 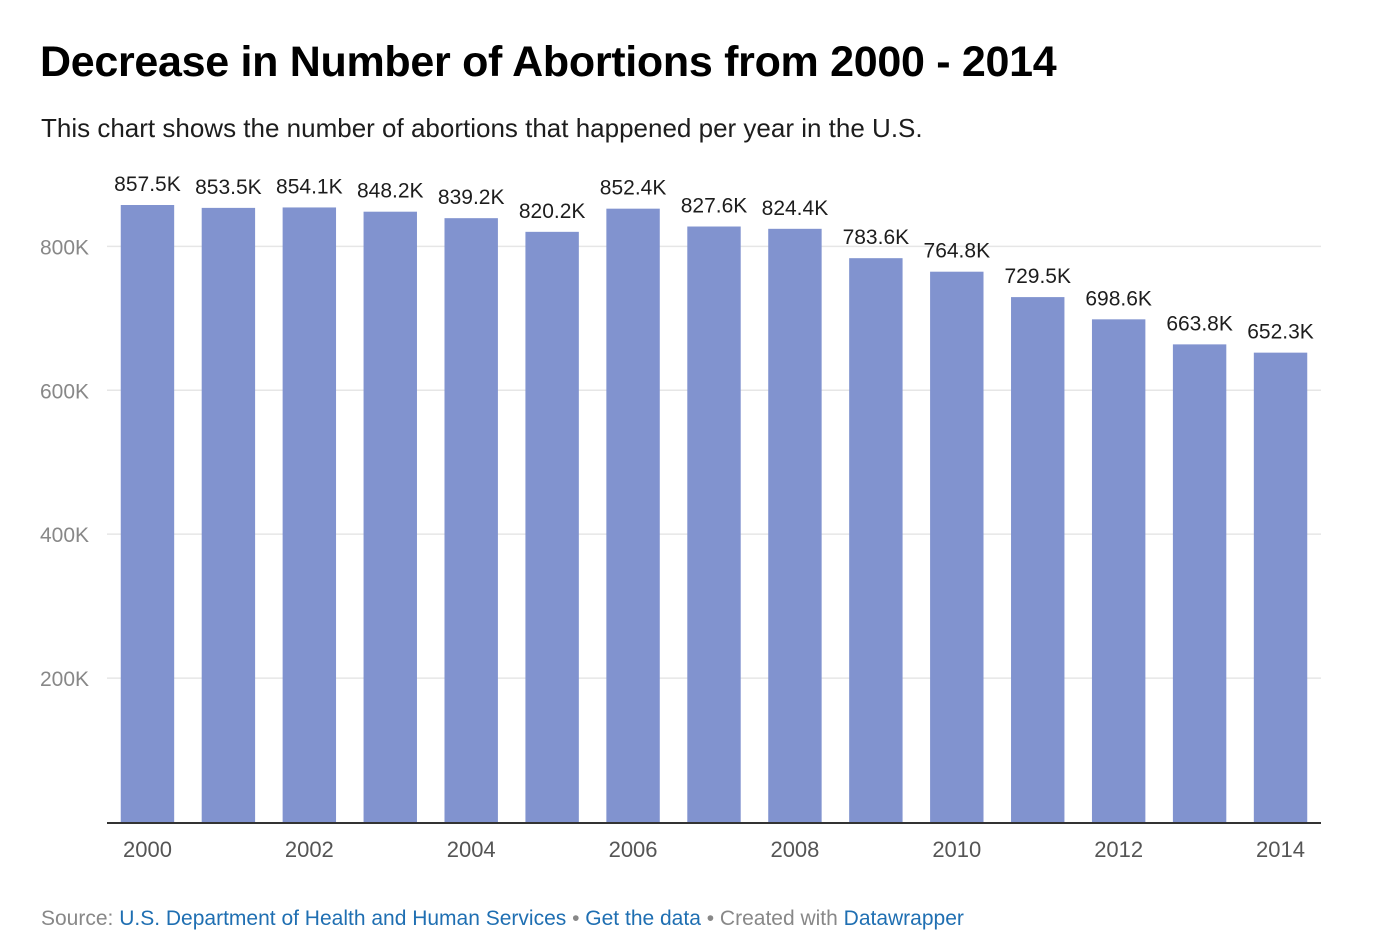 What do you see at coordinates (309, 849) in the screenshot?
I see `x-tick-label: 2002` at bounding box center [309, 849].